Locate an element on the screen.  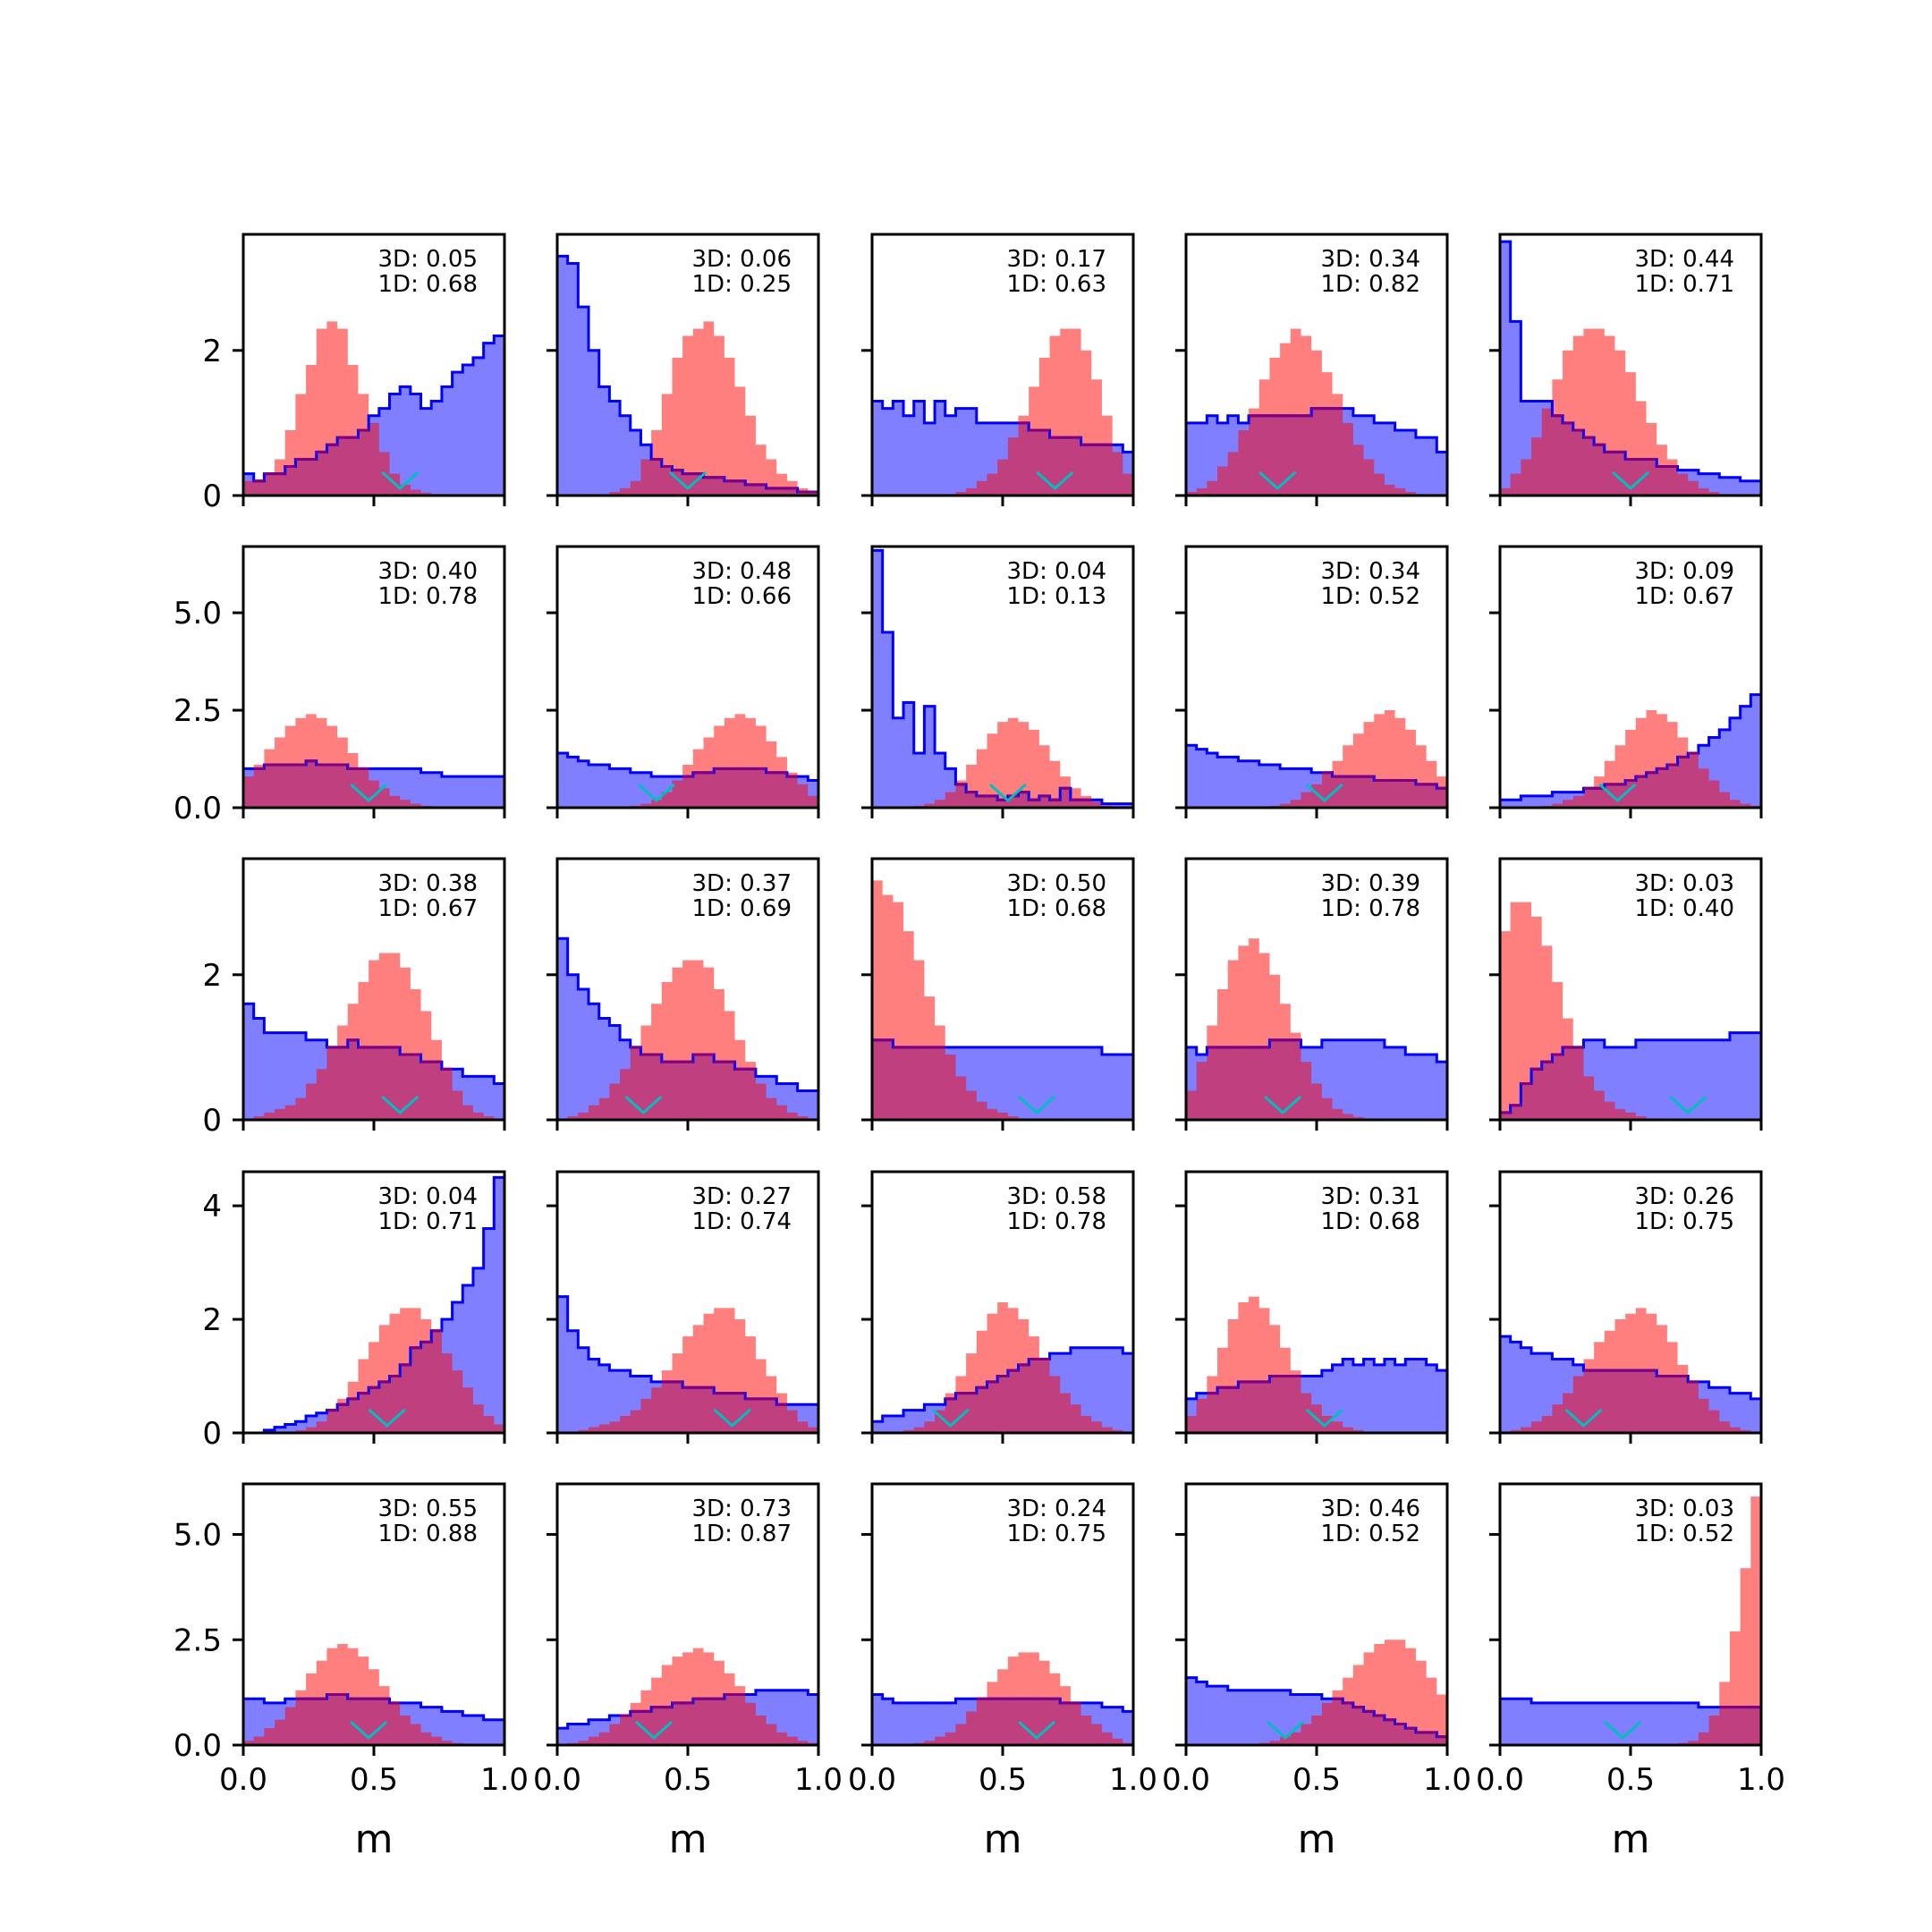
label-3d: 3D: 0.37 is located at coordinates (742, 883).